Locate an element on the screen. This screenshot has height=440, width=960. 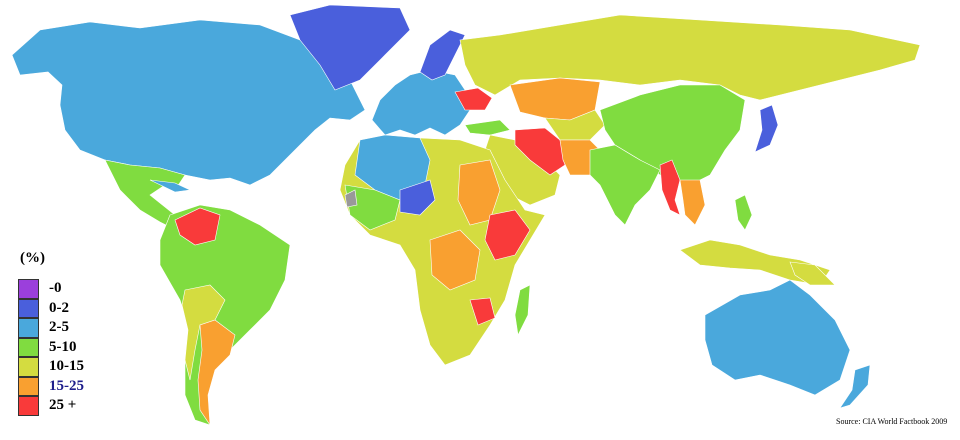
region-japan is located at coordinates (766, 128).